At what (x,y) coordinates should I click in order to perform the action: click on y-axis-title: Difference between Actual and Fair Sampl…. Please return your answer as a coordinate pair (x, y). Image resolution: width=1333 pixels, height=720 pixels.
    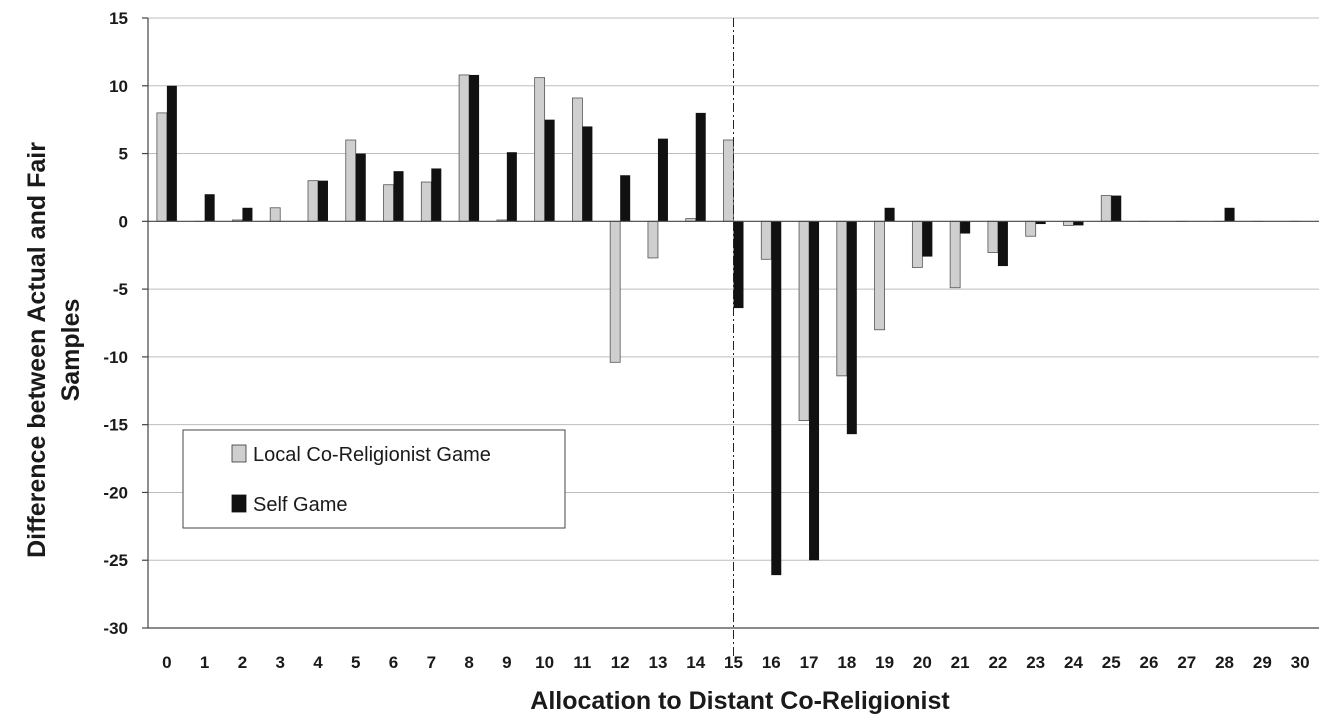
    Looking at the image, I should click on (54, 350).